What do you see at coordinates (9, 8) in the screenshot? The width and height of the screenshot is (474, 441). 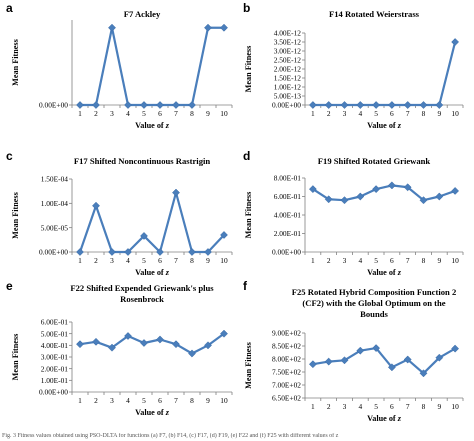 I see `panel-letter: a` at bounding box center [9, 8].